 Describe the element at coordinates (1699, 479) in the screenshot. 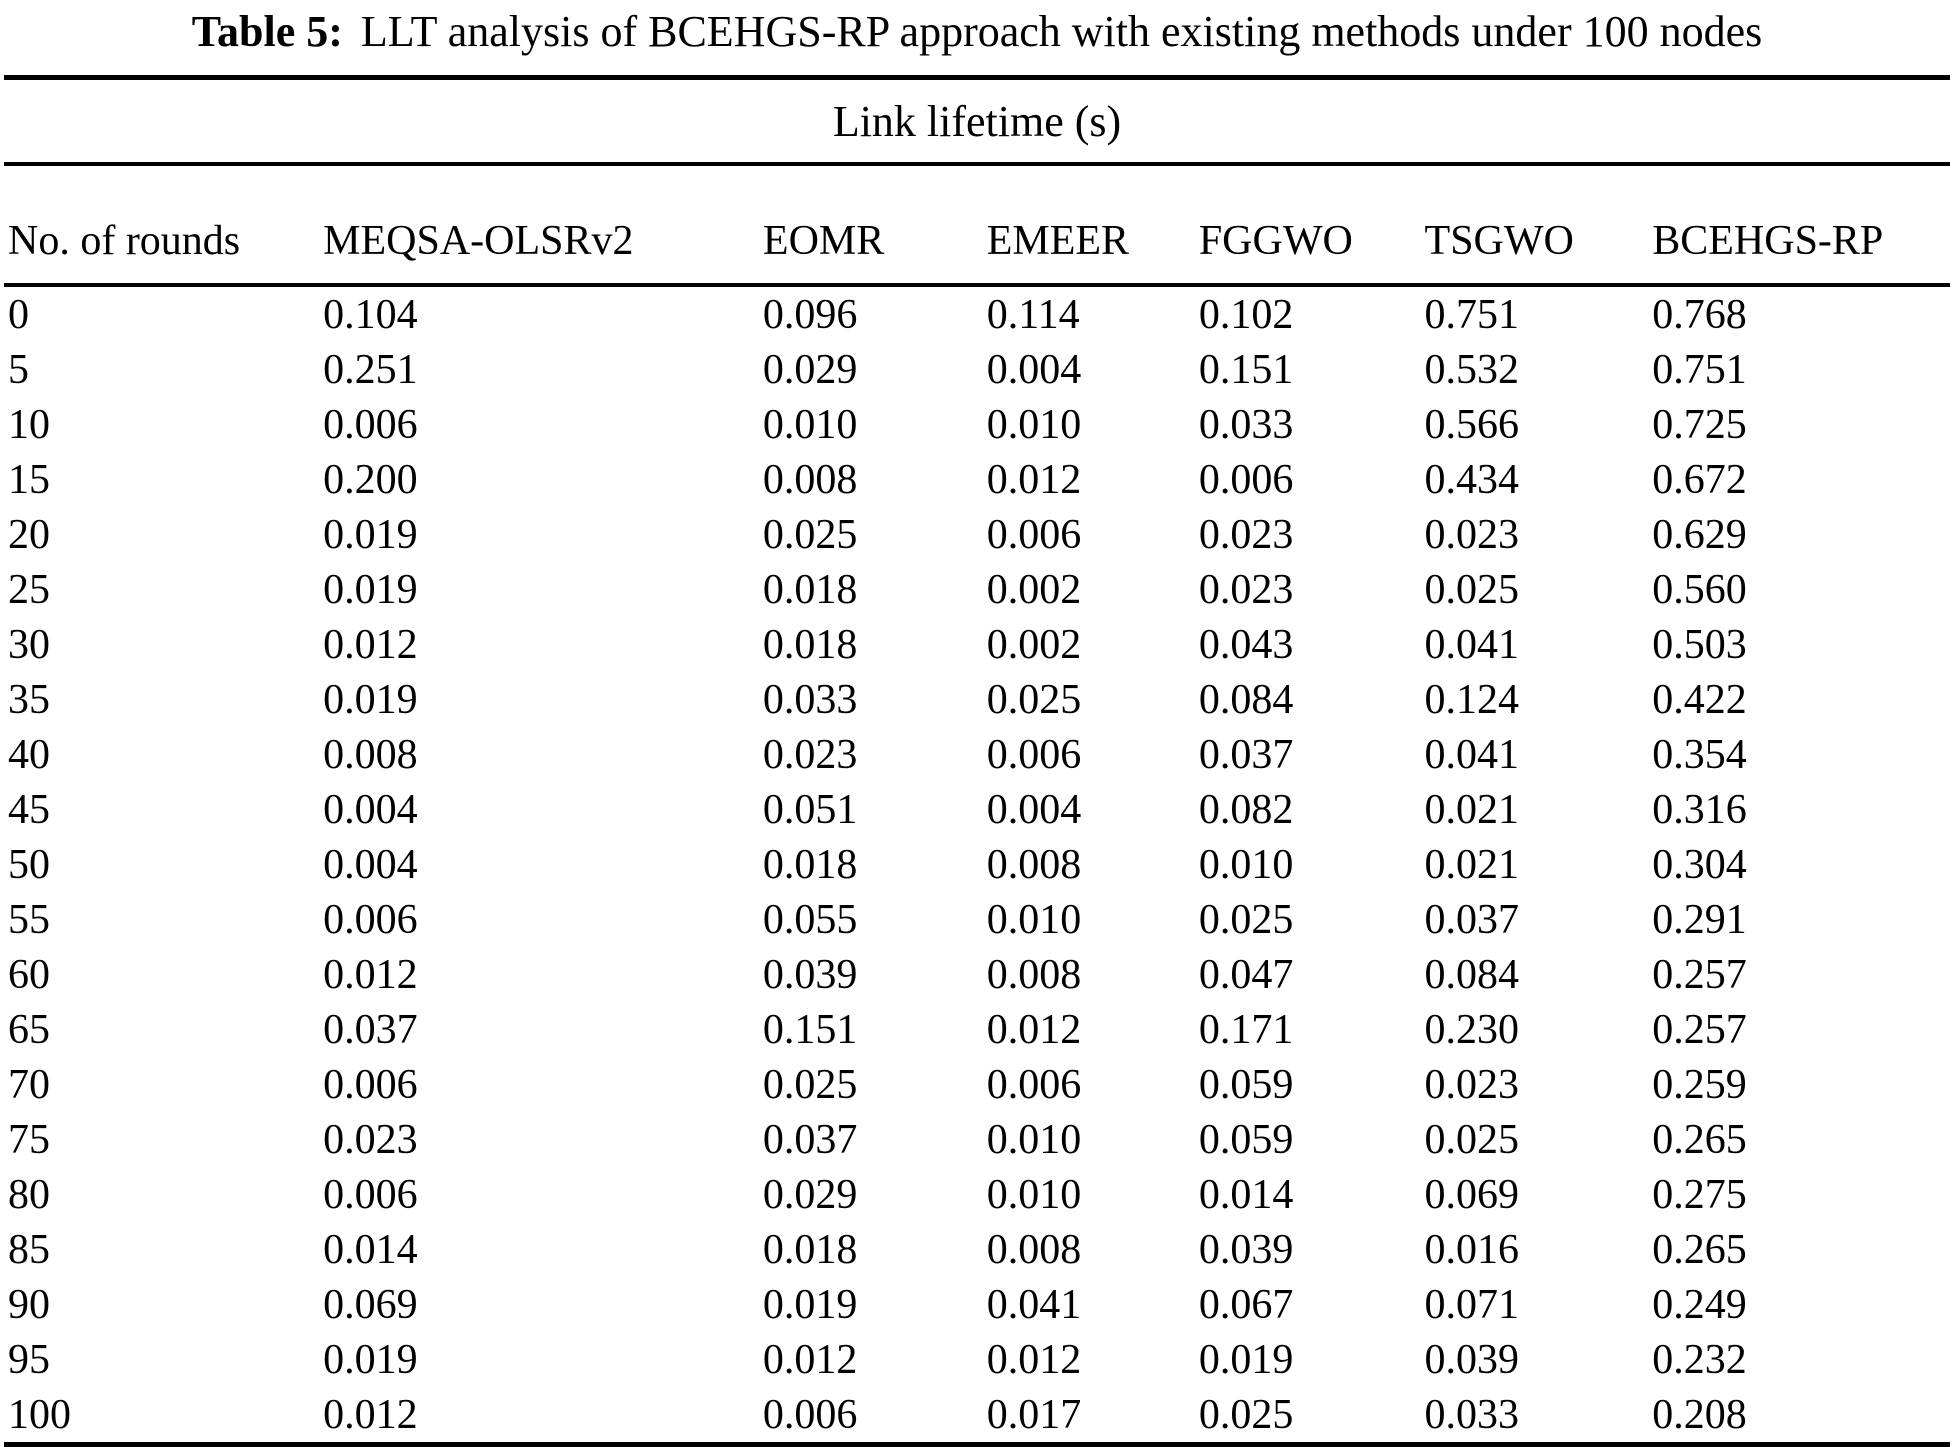

I see `value-cell: 0.672` at that location.